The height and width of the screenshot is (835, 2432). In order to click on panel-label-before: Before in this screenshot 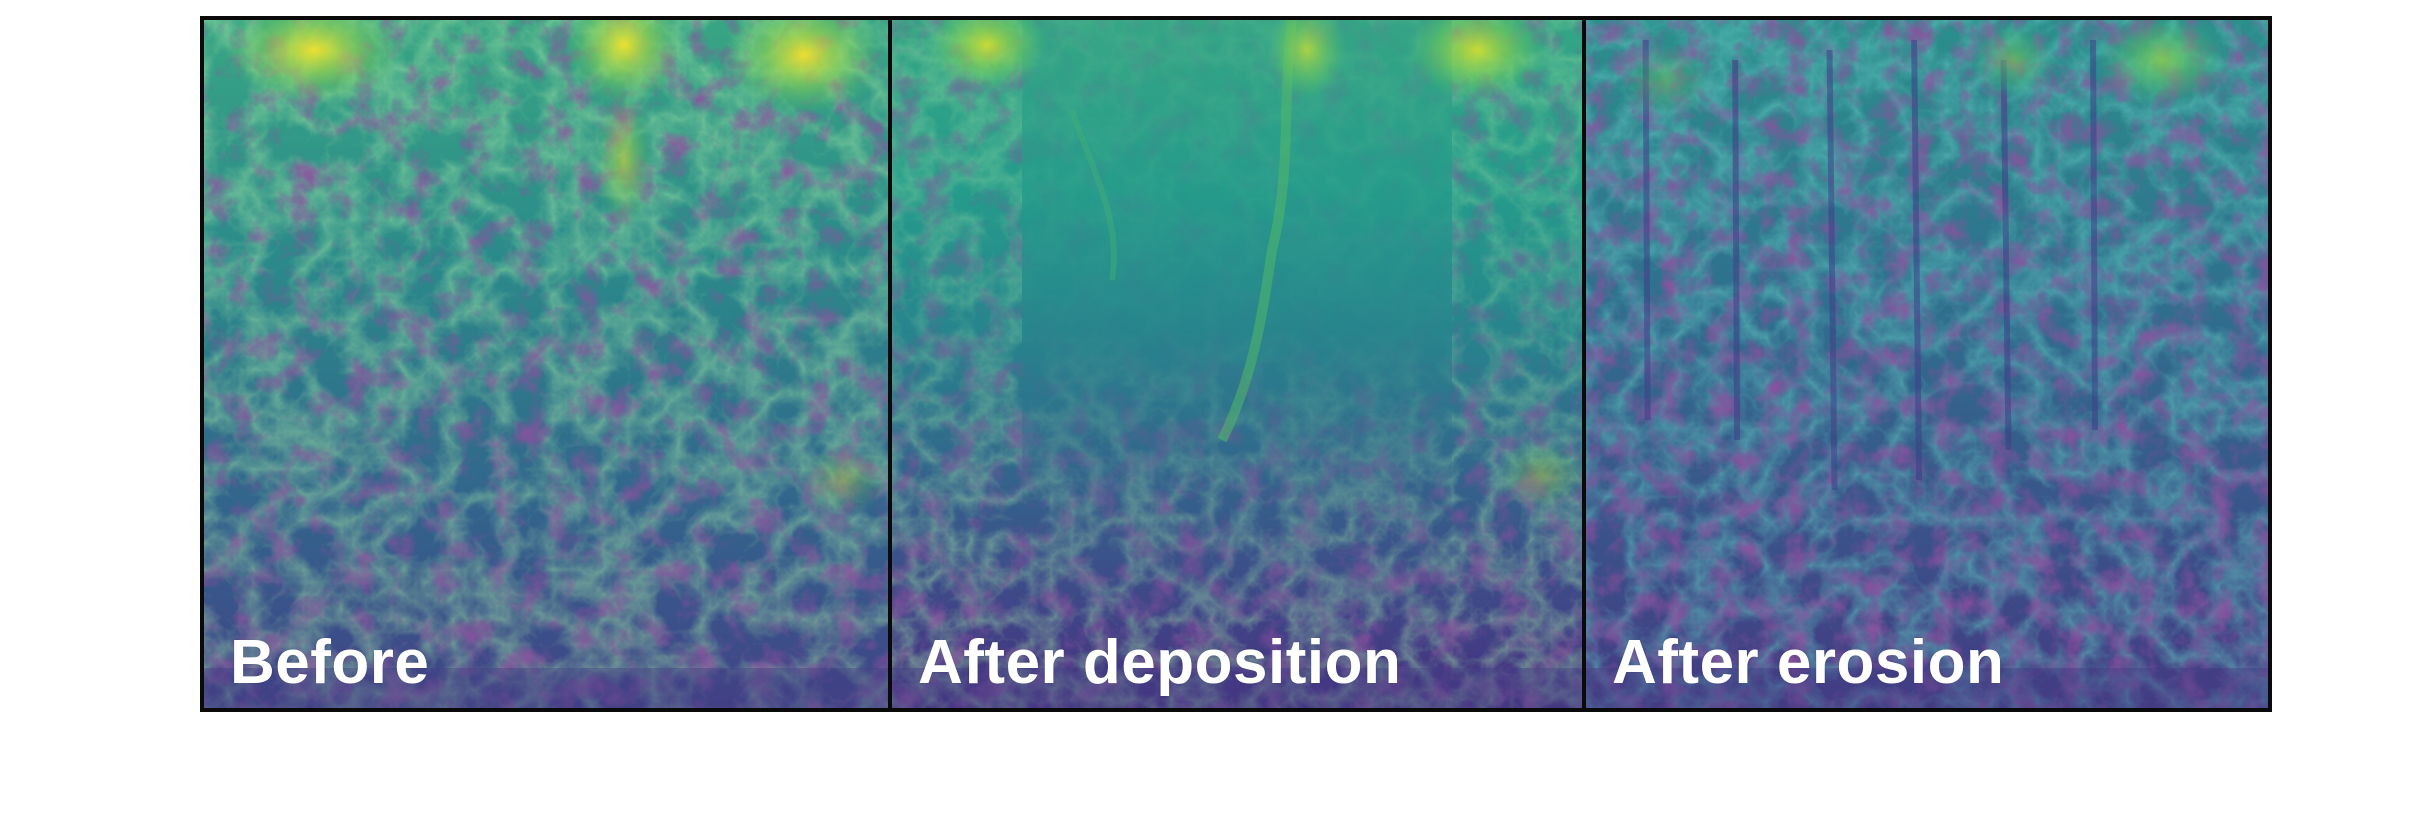, I will do `click(330, 662)`.